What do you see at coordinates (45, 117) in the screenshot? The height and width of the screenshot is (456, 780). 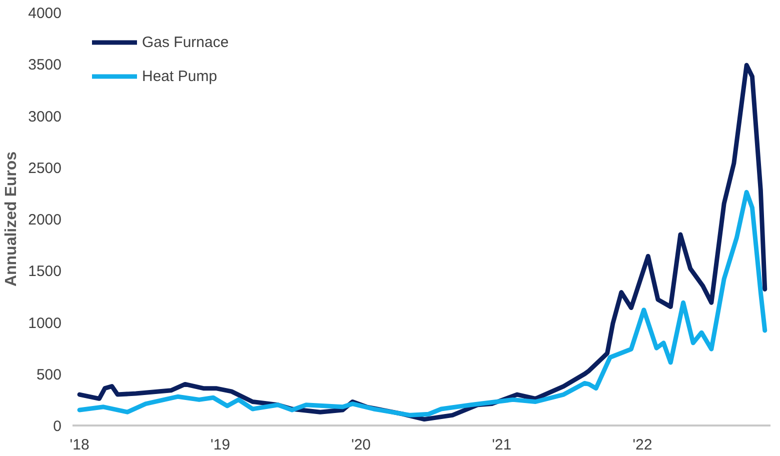 I see `y-tick-label: 3000` at bounding box center [45, 117].